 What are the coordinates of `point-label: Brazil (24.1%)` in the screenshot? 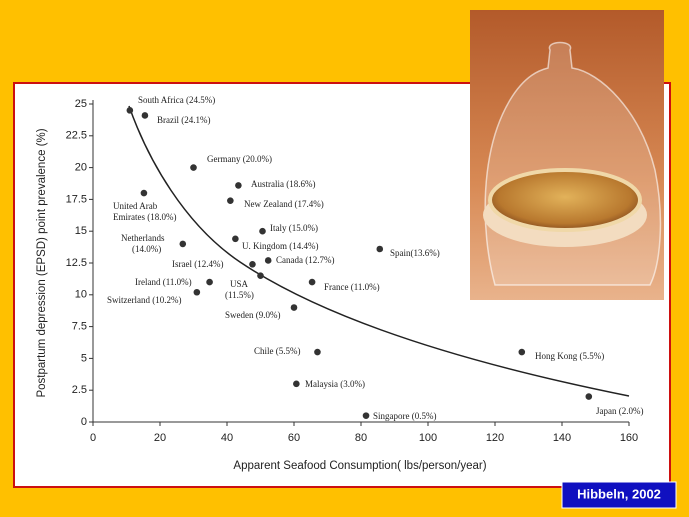 It's located at (183, 120).